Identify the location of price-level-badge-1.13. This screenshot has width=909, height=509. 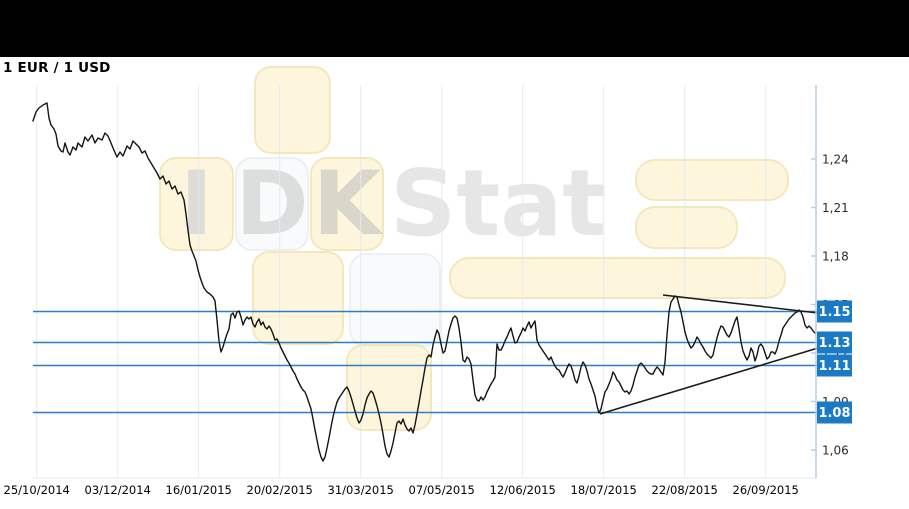
(834, 342).